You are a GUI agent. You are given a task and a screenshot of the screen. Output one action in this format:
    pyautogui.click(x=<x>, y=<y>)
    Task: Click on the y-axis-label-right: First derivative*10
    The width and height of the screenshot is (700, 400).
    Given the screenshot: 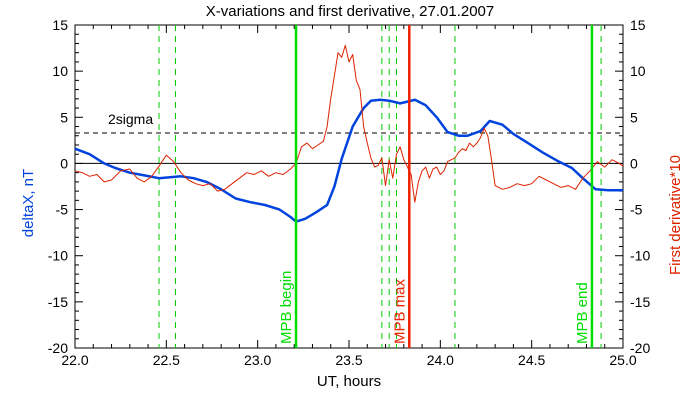 What is the action you would take?
    pyautogui.click(x=675, y=215)
    